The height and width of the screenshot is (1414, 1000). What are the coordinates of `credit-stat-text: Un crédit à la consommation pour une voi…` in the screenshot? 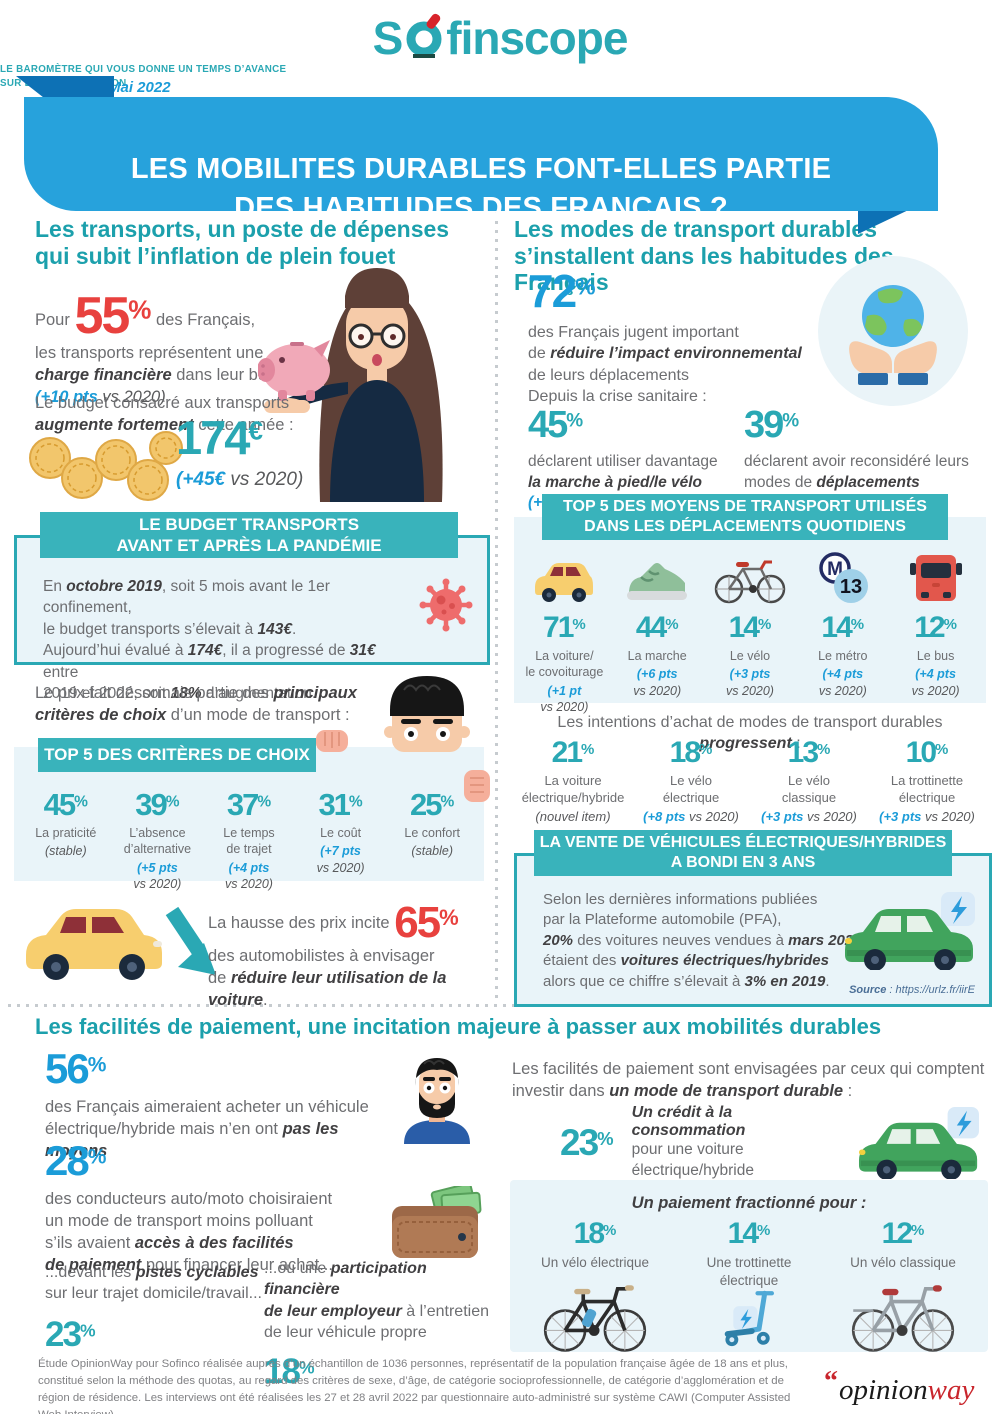 It's located at (692, 1141).